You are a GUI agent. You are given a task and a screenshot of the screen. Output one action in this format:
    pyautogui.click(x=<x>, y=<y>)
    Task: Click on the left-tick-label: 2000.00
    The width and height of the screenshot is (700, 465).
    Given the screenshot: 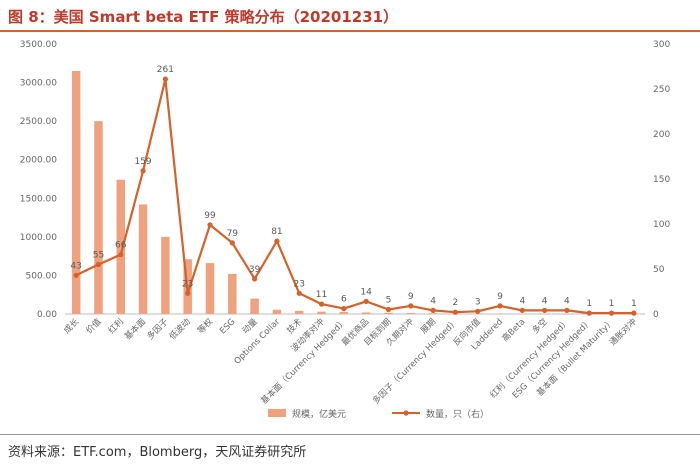 What is the action you would take?
    pyautogui.click(x=38, y=161)
    